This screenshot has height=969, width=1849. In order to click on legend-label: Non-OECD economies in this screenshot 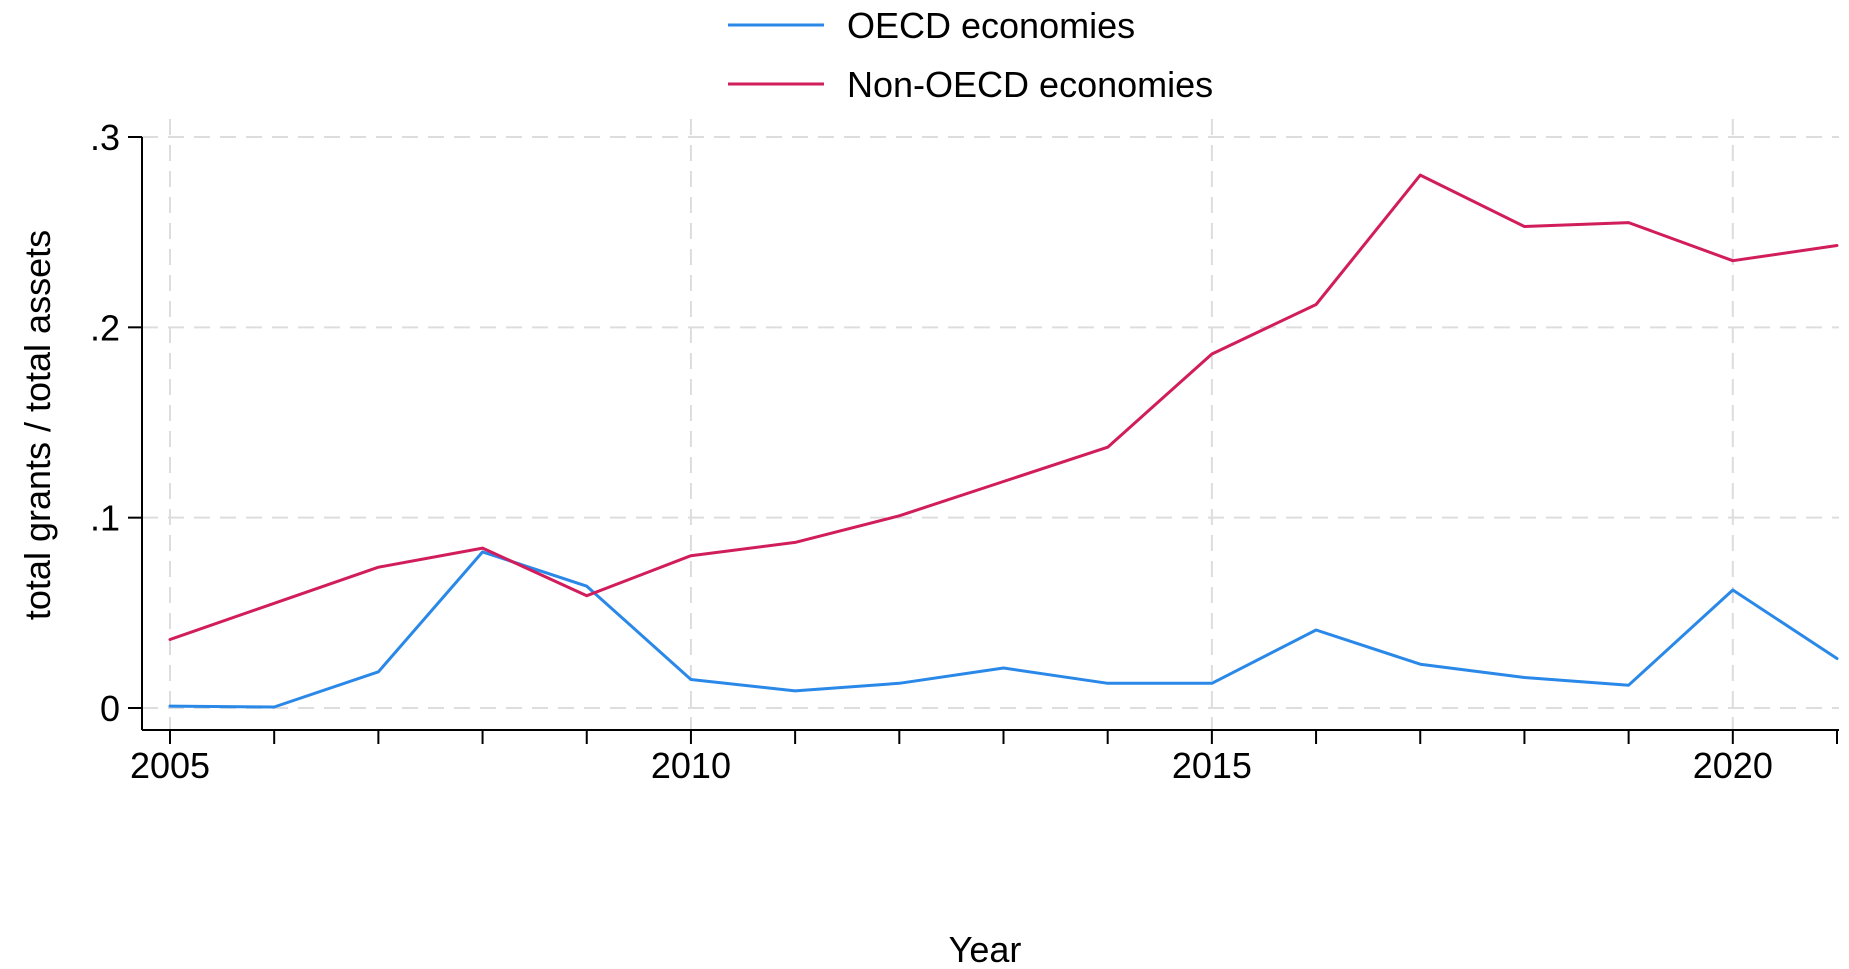, I will do `click(1030, 84)`.